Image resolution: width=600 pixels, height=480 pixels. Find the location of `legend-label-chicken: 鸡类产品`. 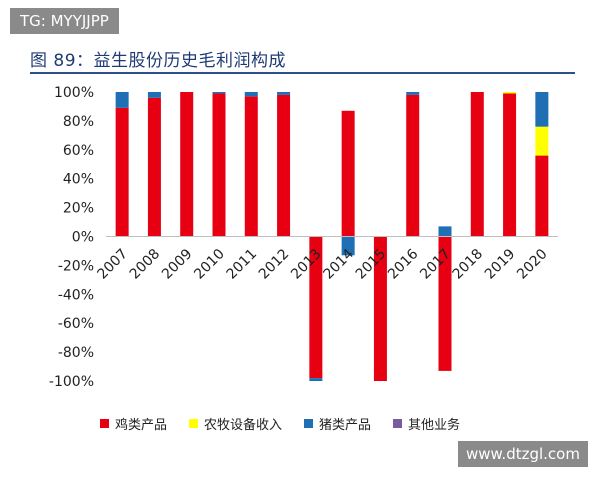

legend-label-chicken: 鸡类产品 is located at coordinates (141, 425).